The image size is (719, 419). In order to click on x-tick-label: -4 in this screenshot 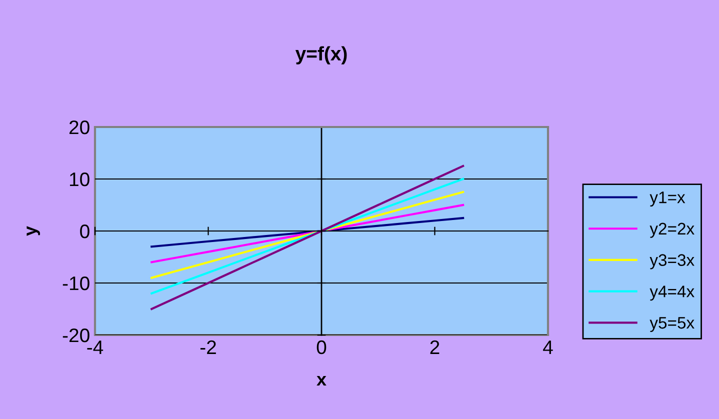, I will do `click(95, 347)`.